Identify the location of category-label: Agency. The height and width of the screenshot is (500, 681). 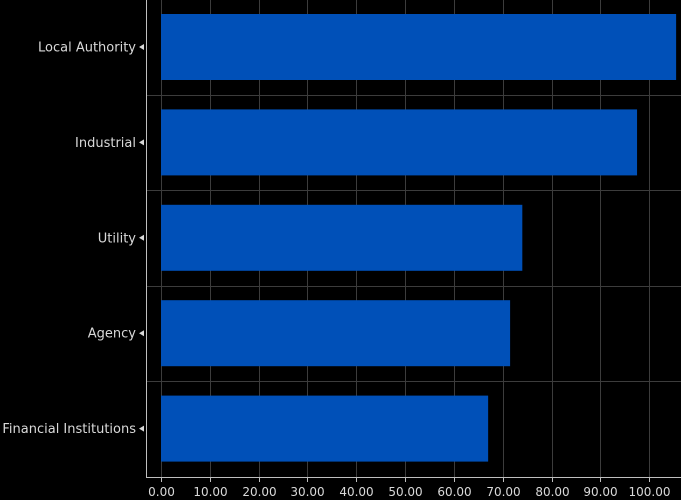
(112, 334).